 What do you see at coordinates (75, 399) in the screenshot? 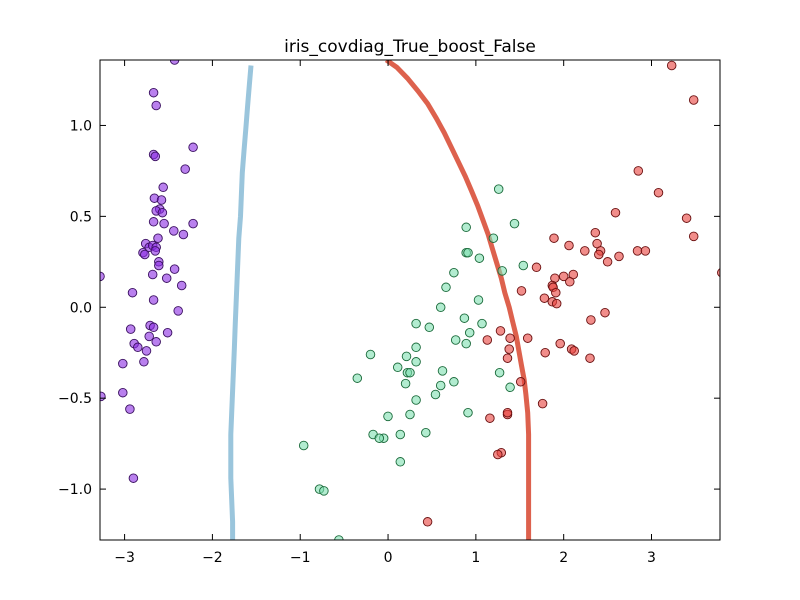
I see `y-tick-label: −0.5` at bounding box center [75, 399].